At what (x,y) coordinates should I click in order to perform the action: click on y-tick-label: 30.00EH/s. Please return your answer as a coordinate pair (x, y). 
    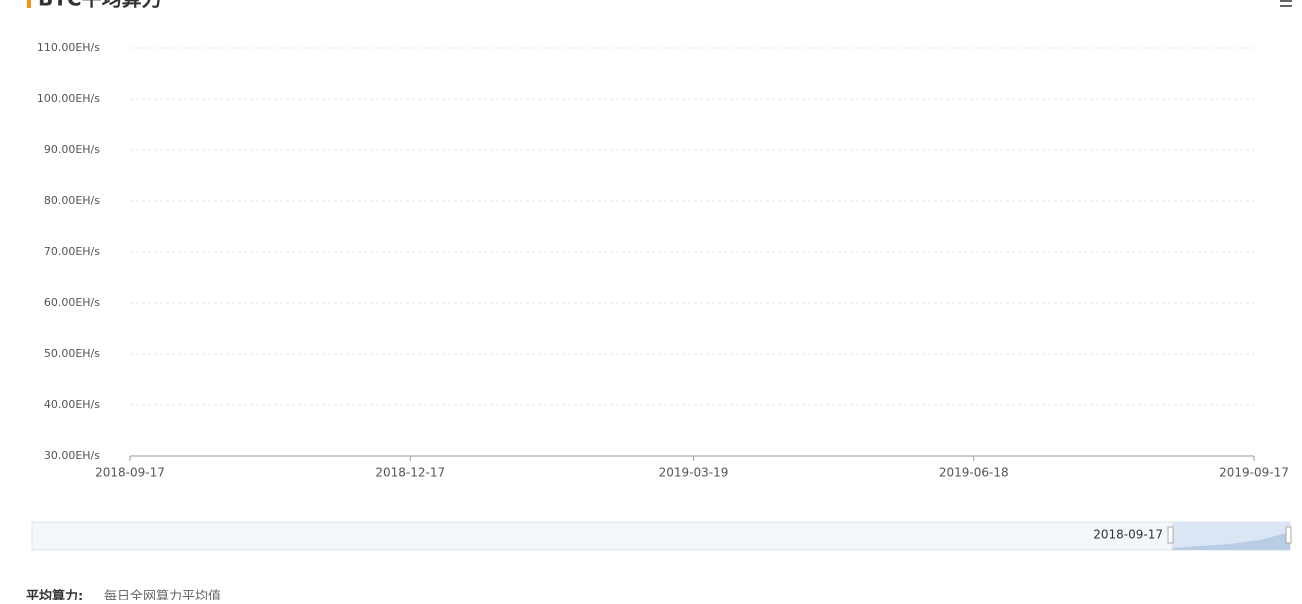
    Looking at the image, I should click on (72, 455).